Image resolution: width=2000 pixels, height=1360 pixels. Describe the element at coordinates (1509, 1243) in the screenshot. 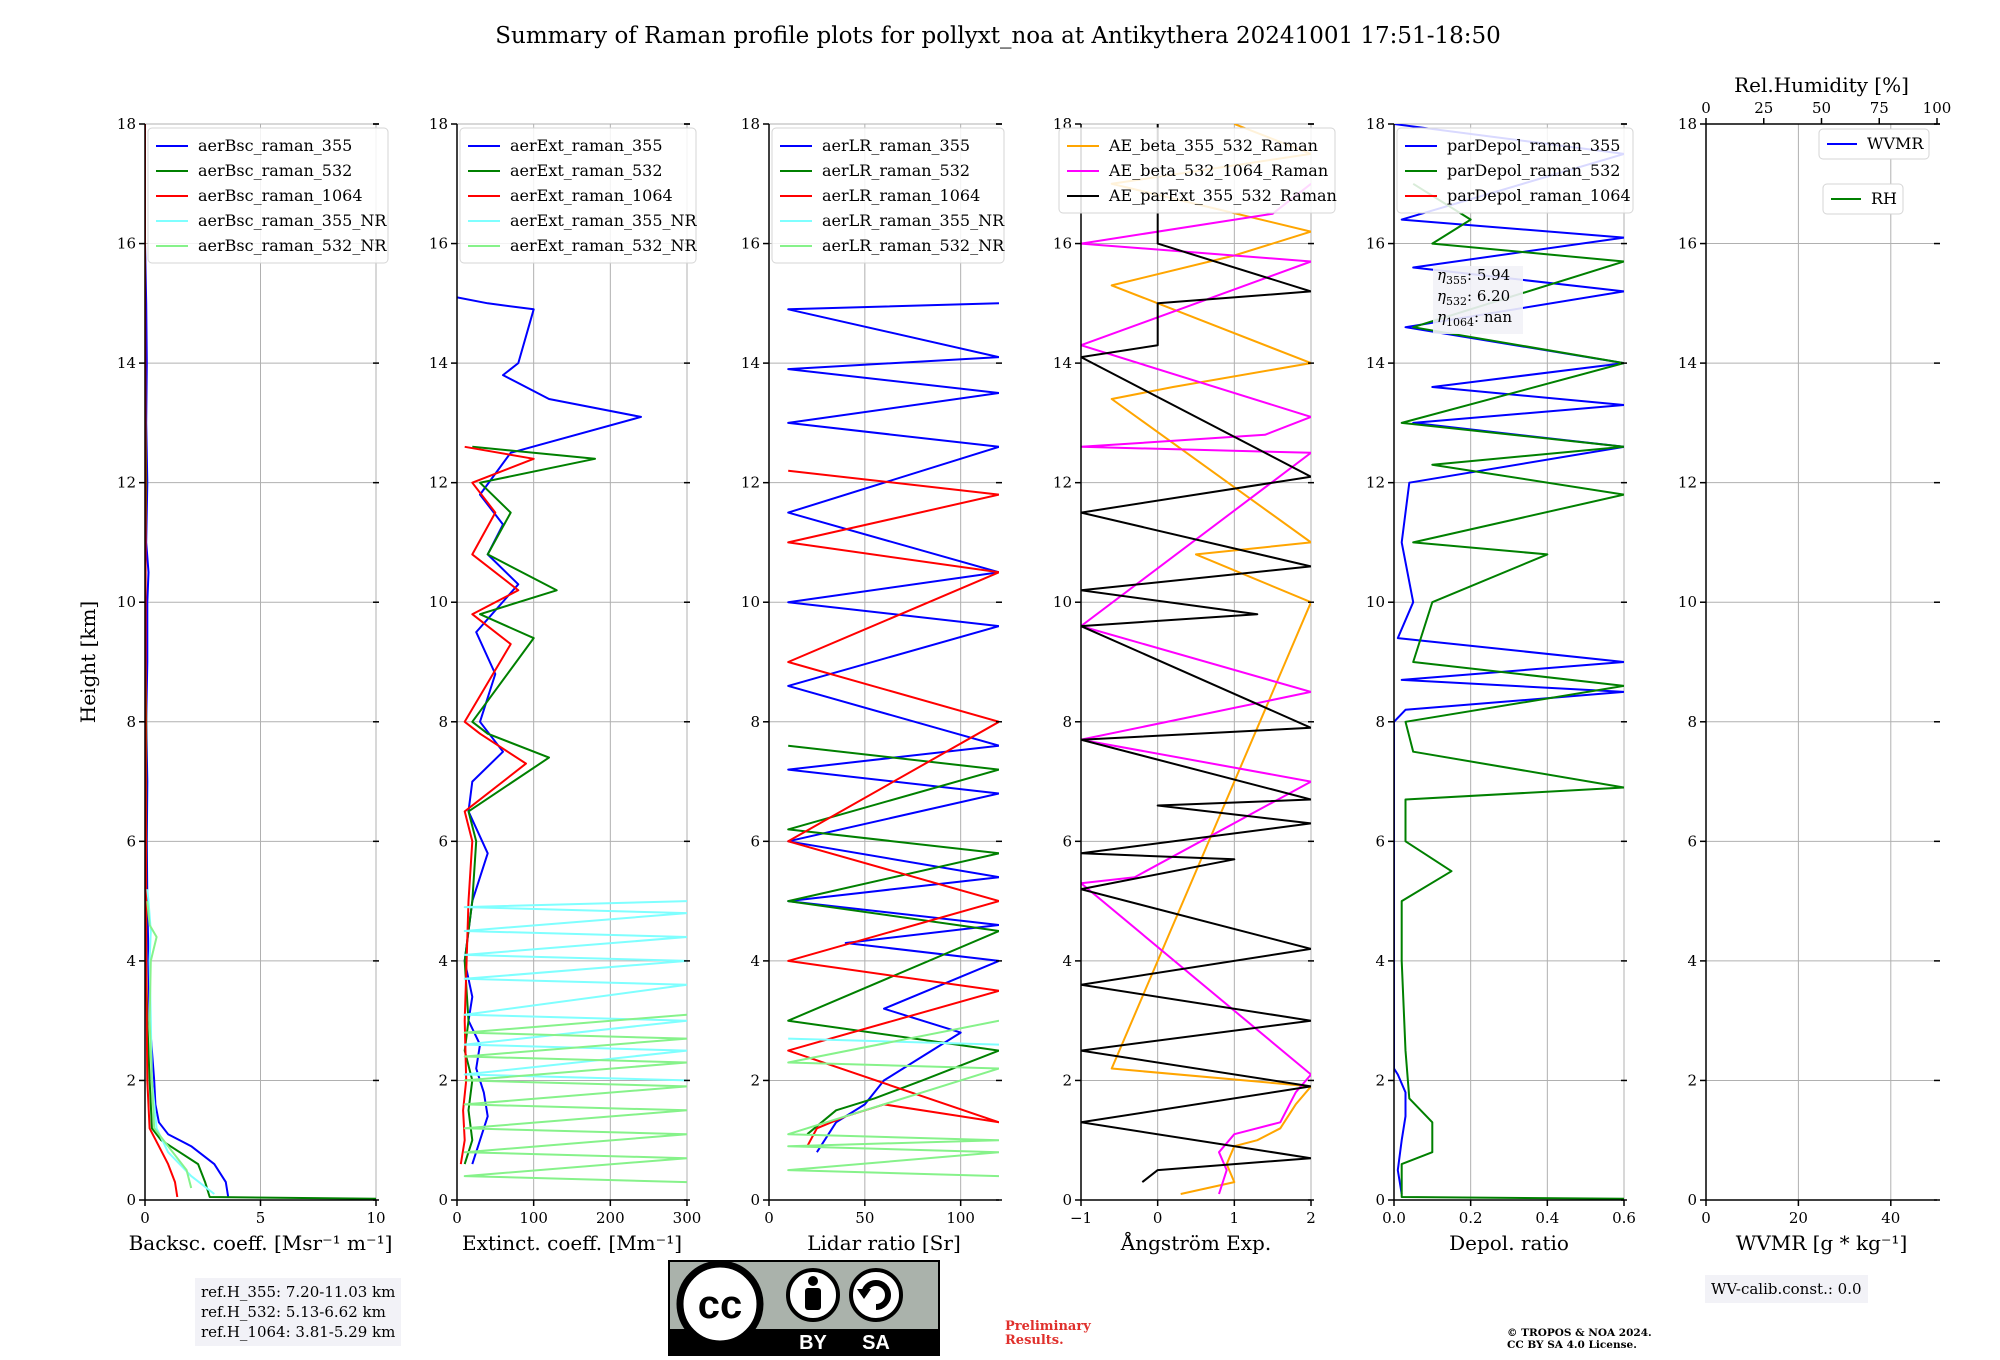

I see `x-axis-label: Depol. ratio` at that location.